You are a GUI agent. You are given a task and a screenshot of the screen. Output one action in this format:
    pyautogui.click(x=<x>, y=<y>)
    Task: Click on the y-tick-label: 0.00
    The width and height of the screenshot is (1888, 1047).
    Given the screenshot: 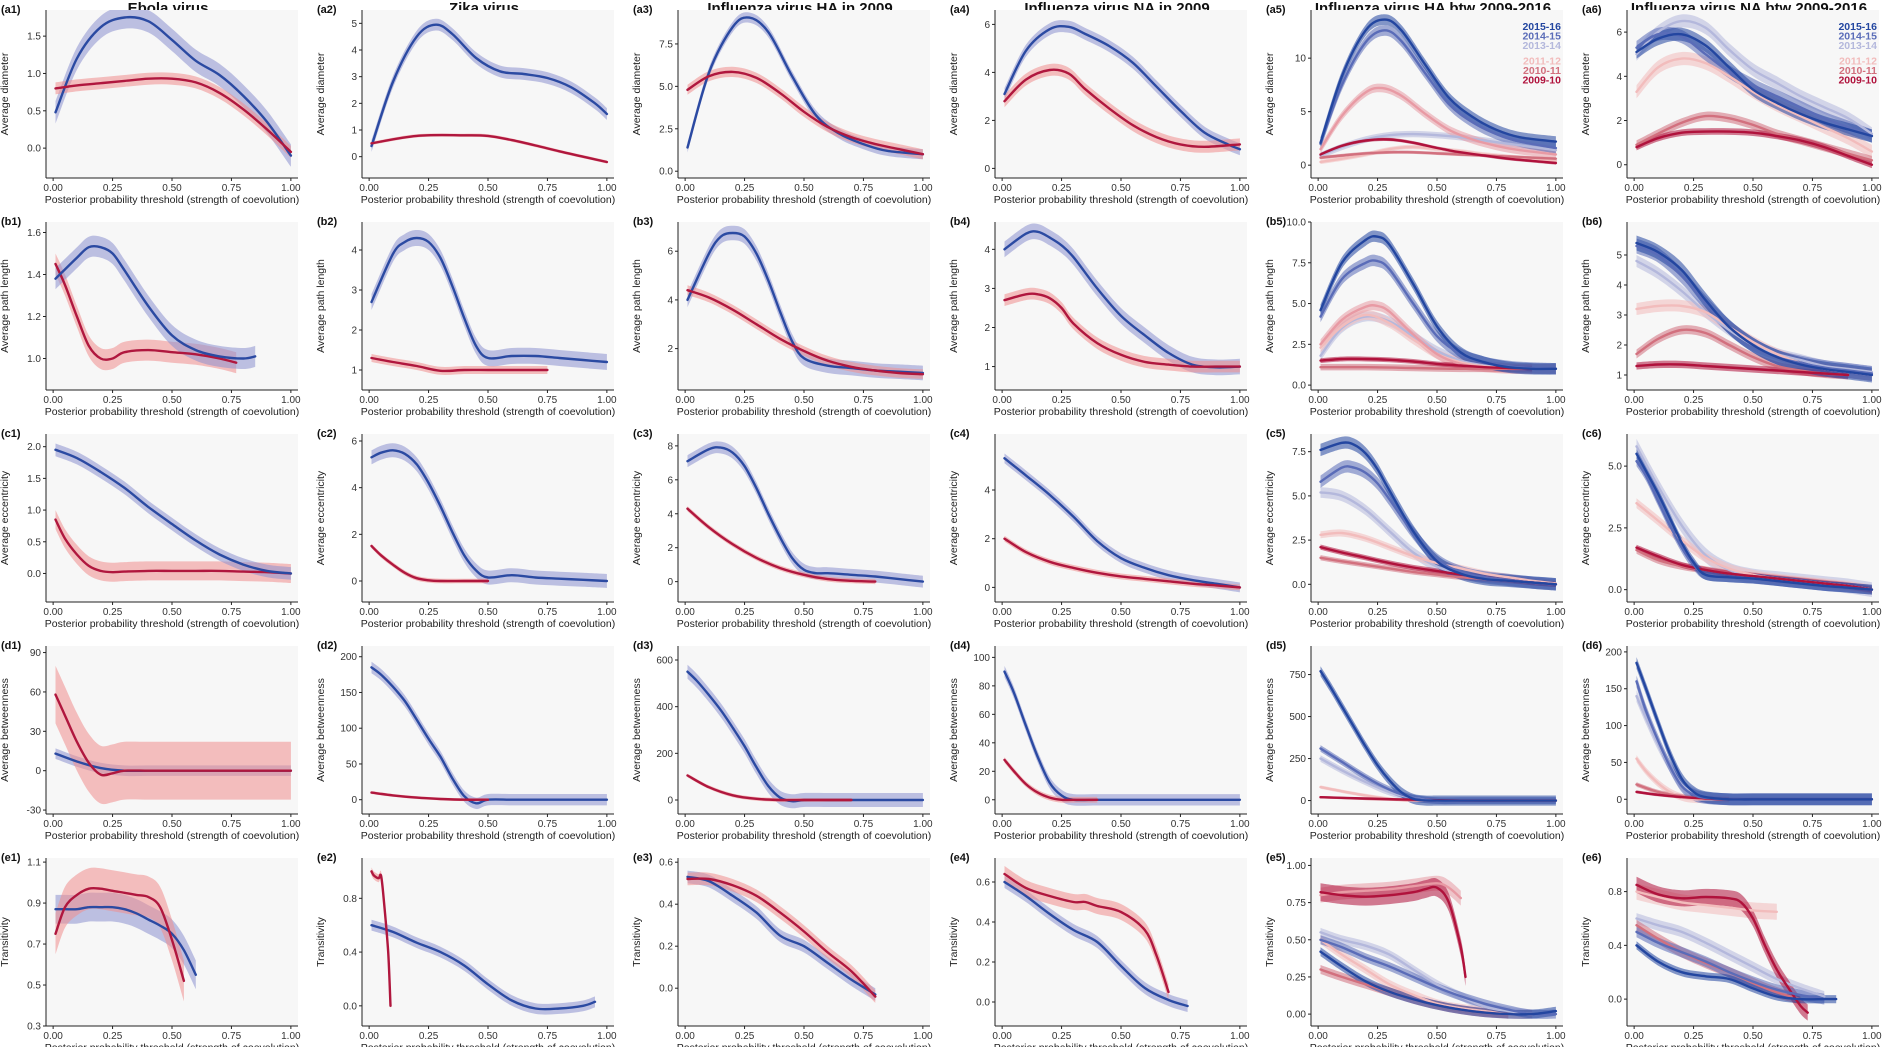 What is the action you would take?
    pyautogui.click(x=1297, y=1015)
    